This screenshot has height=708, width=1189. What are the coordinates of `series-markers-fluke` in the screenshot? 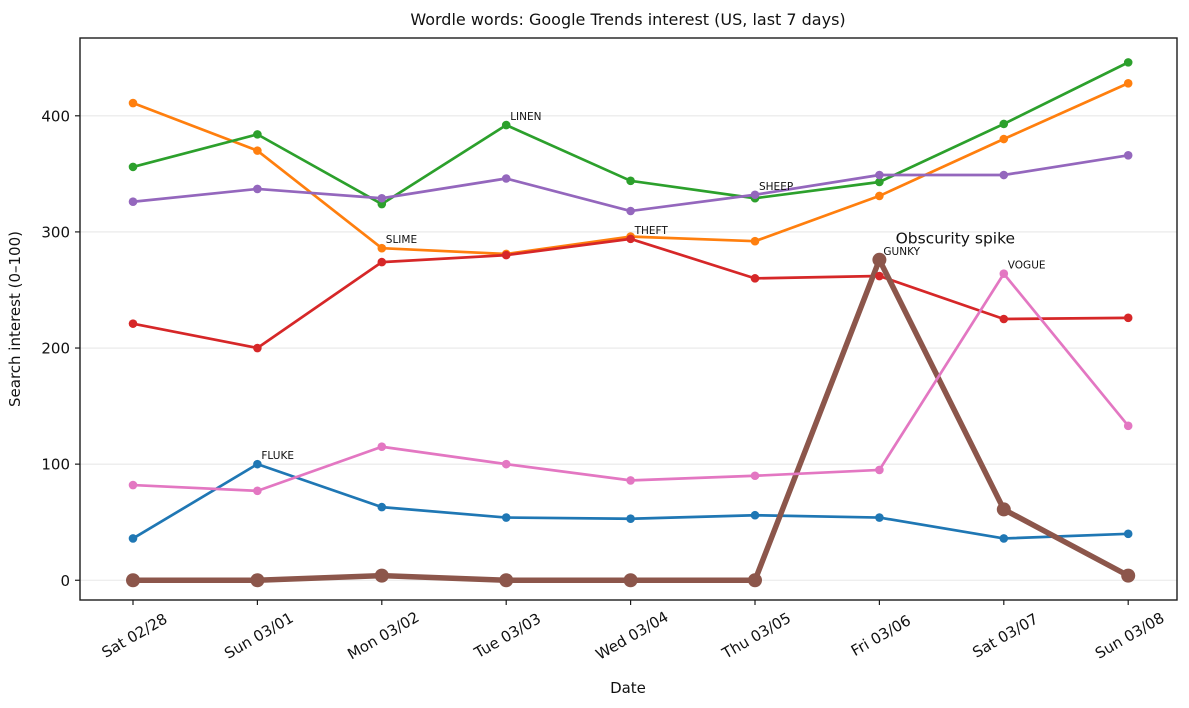 It's located at (630, 501).